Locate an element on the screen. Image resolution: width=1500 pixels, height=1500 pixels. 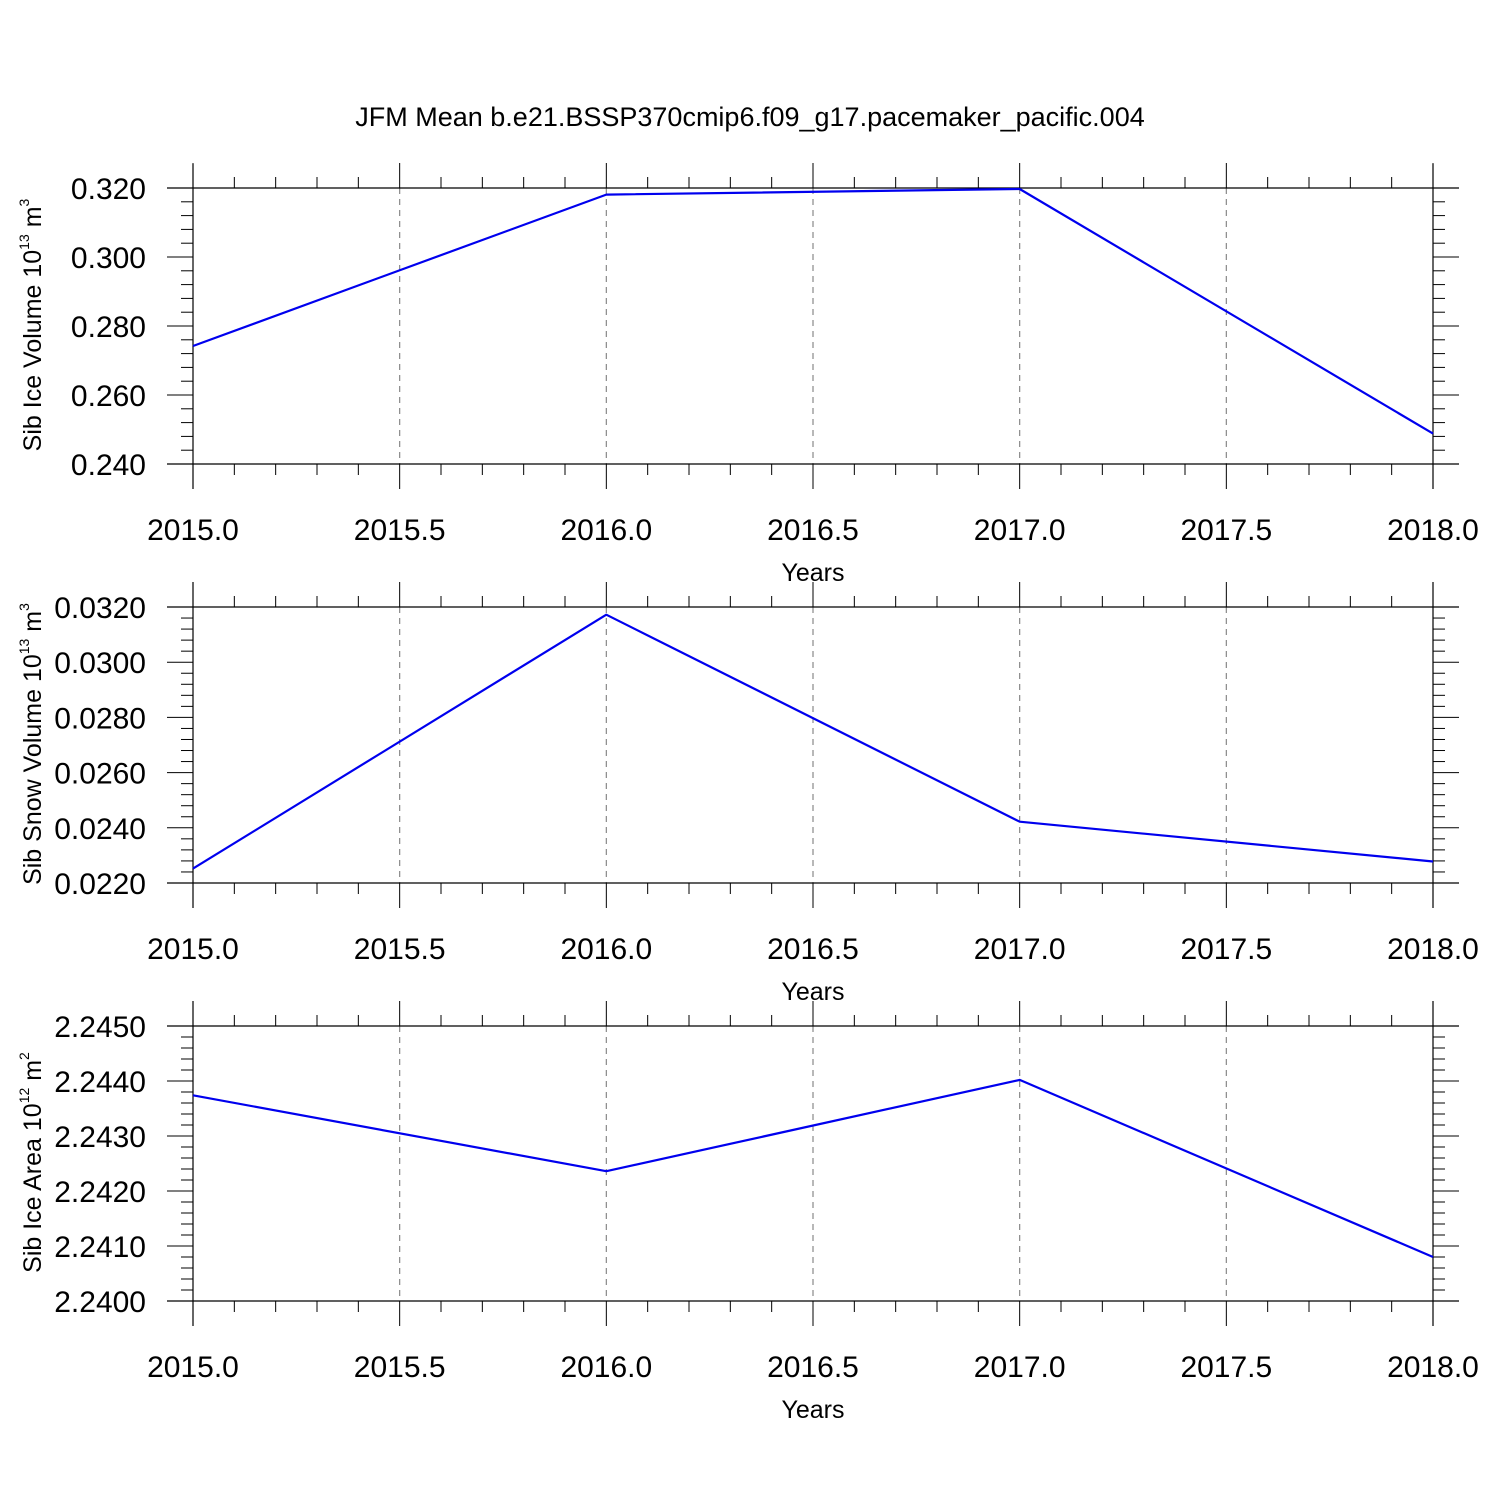
y-tick-label: 0.0260 is located at coordinates (100, 774).